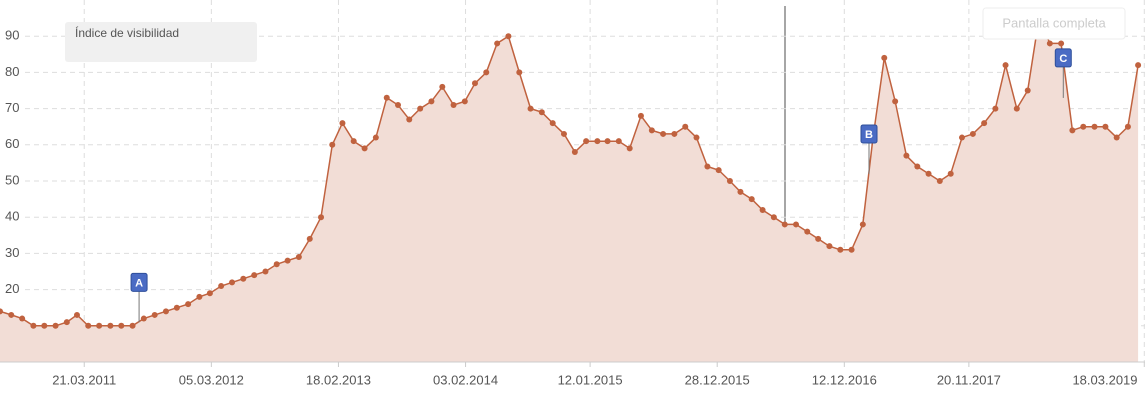  I want to click on annotation-flag: A, so click(139, 297).